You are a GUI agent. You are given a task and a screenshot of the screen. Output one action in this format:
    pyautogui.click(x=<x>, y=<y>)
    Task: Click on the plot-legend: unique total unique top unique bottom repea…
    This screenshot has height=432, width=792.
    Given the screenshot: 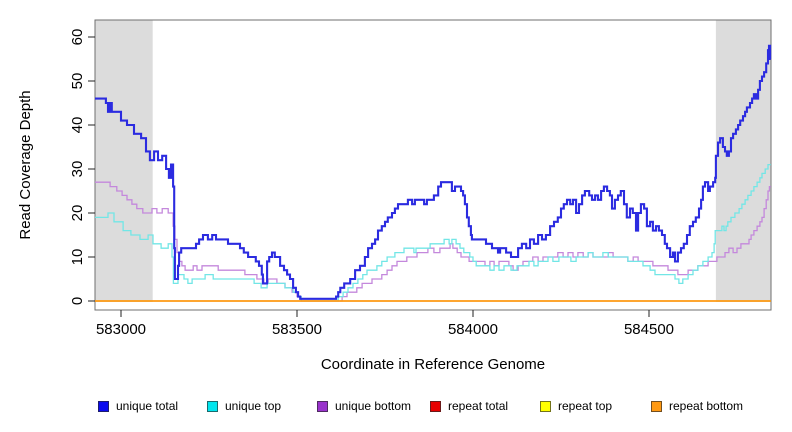 What is the action you would take?
    pyautogui.click(x=396, y=408)
    